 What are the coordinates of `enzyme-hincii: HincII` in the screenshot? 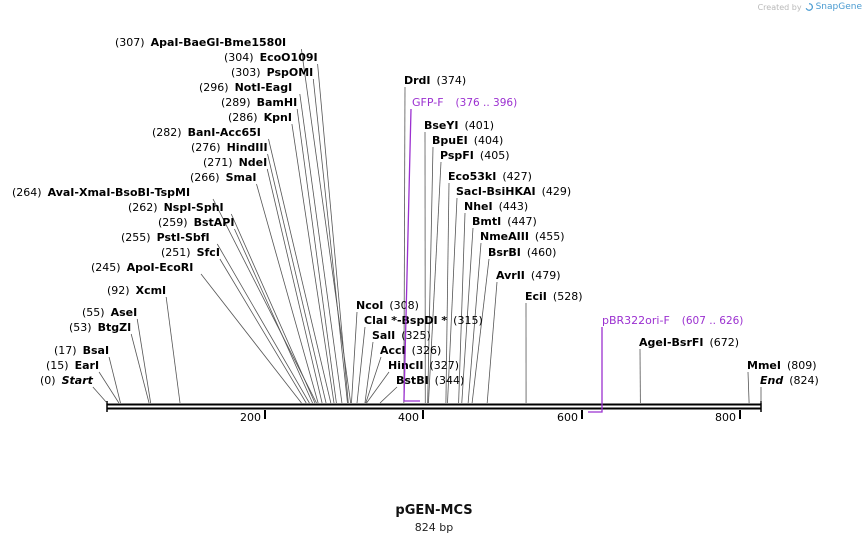 It's located at (406, 365).